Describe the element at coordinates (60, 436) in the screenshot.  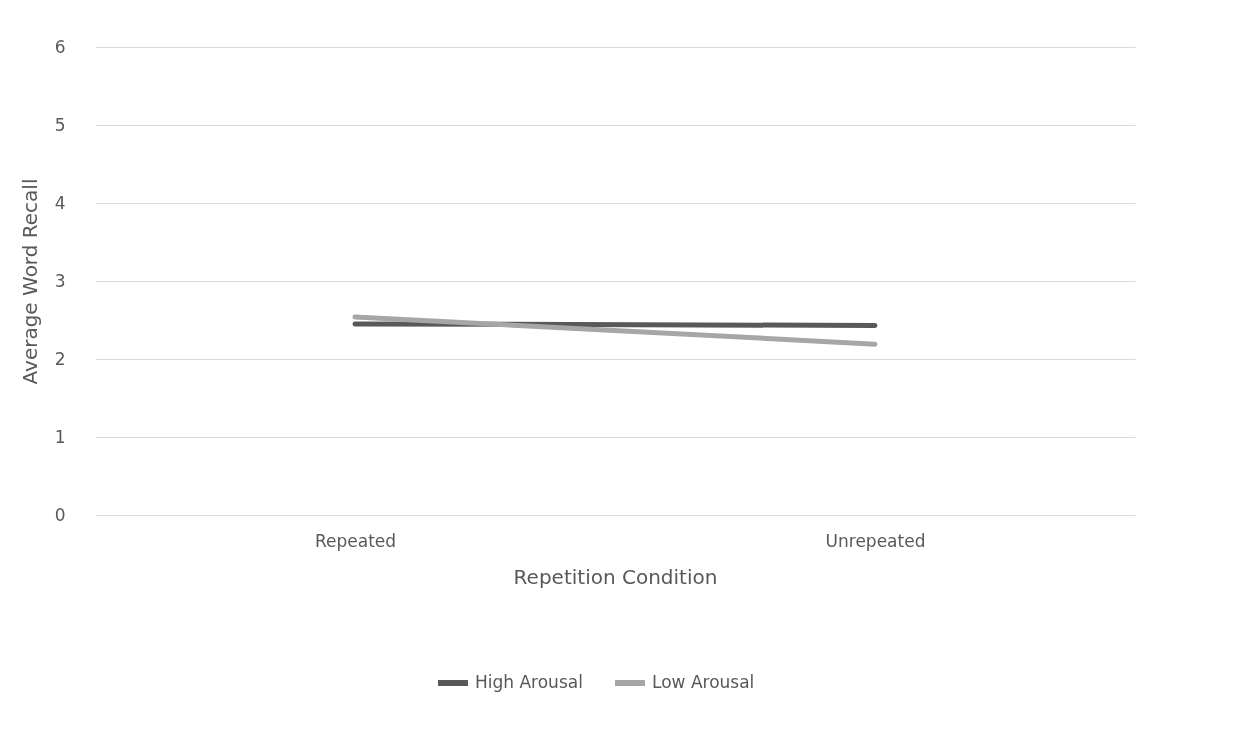
I see `y-tick-label: 1` at that location.